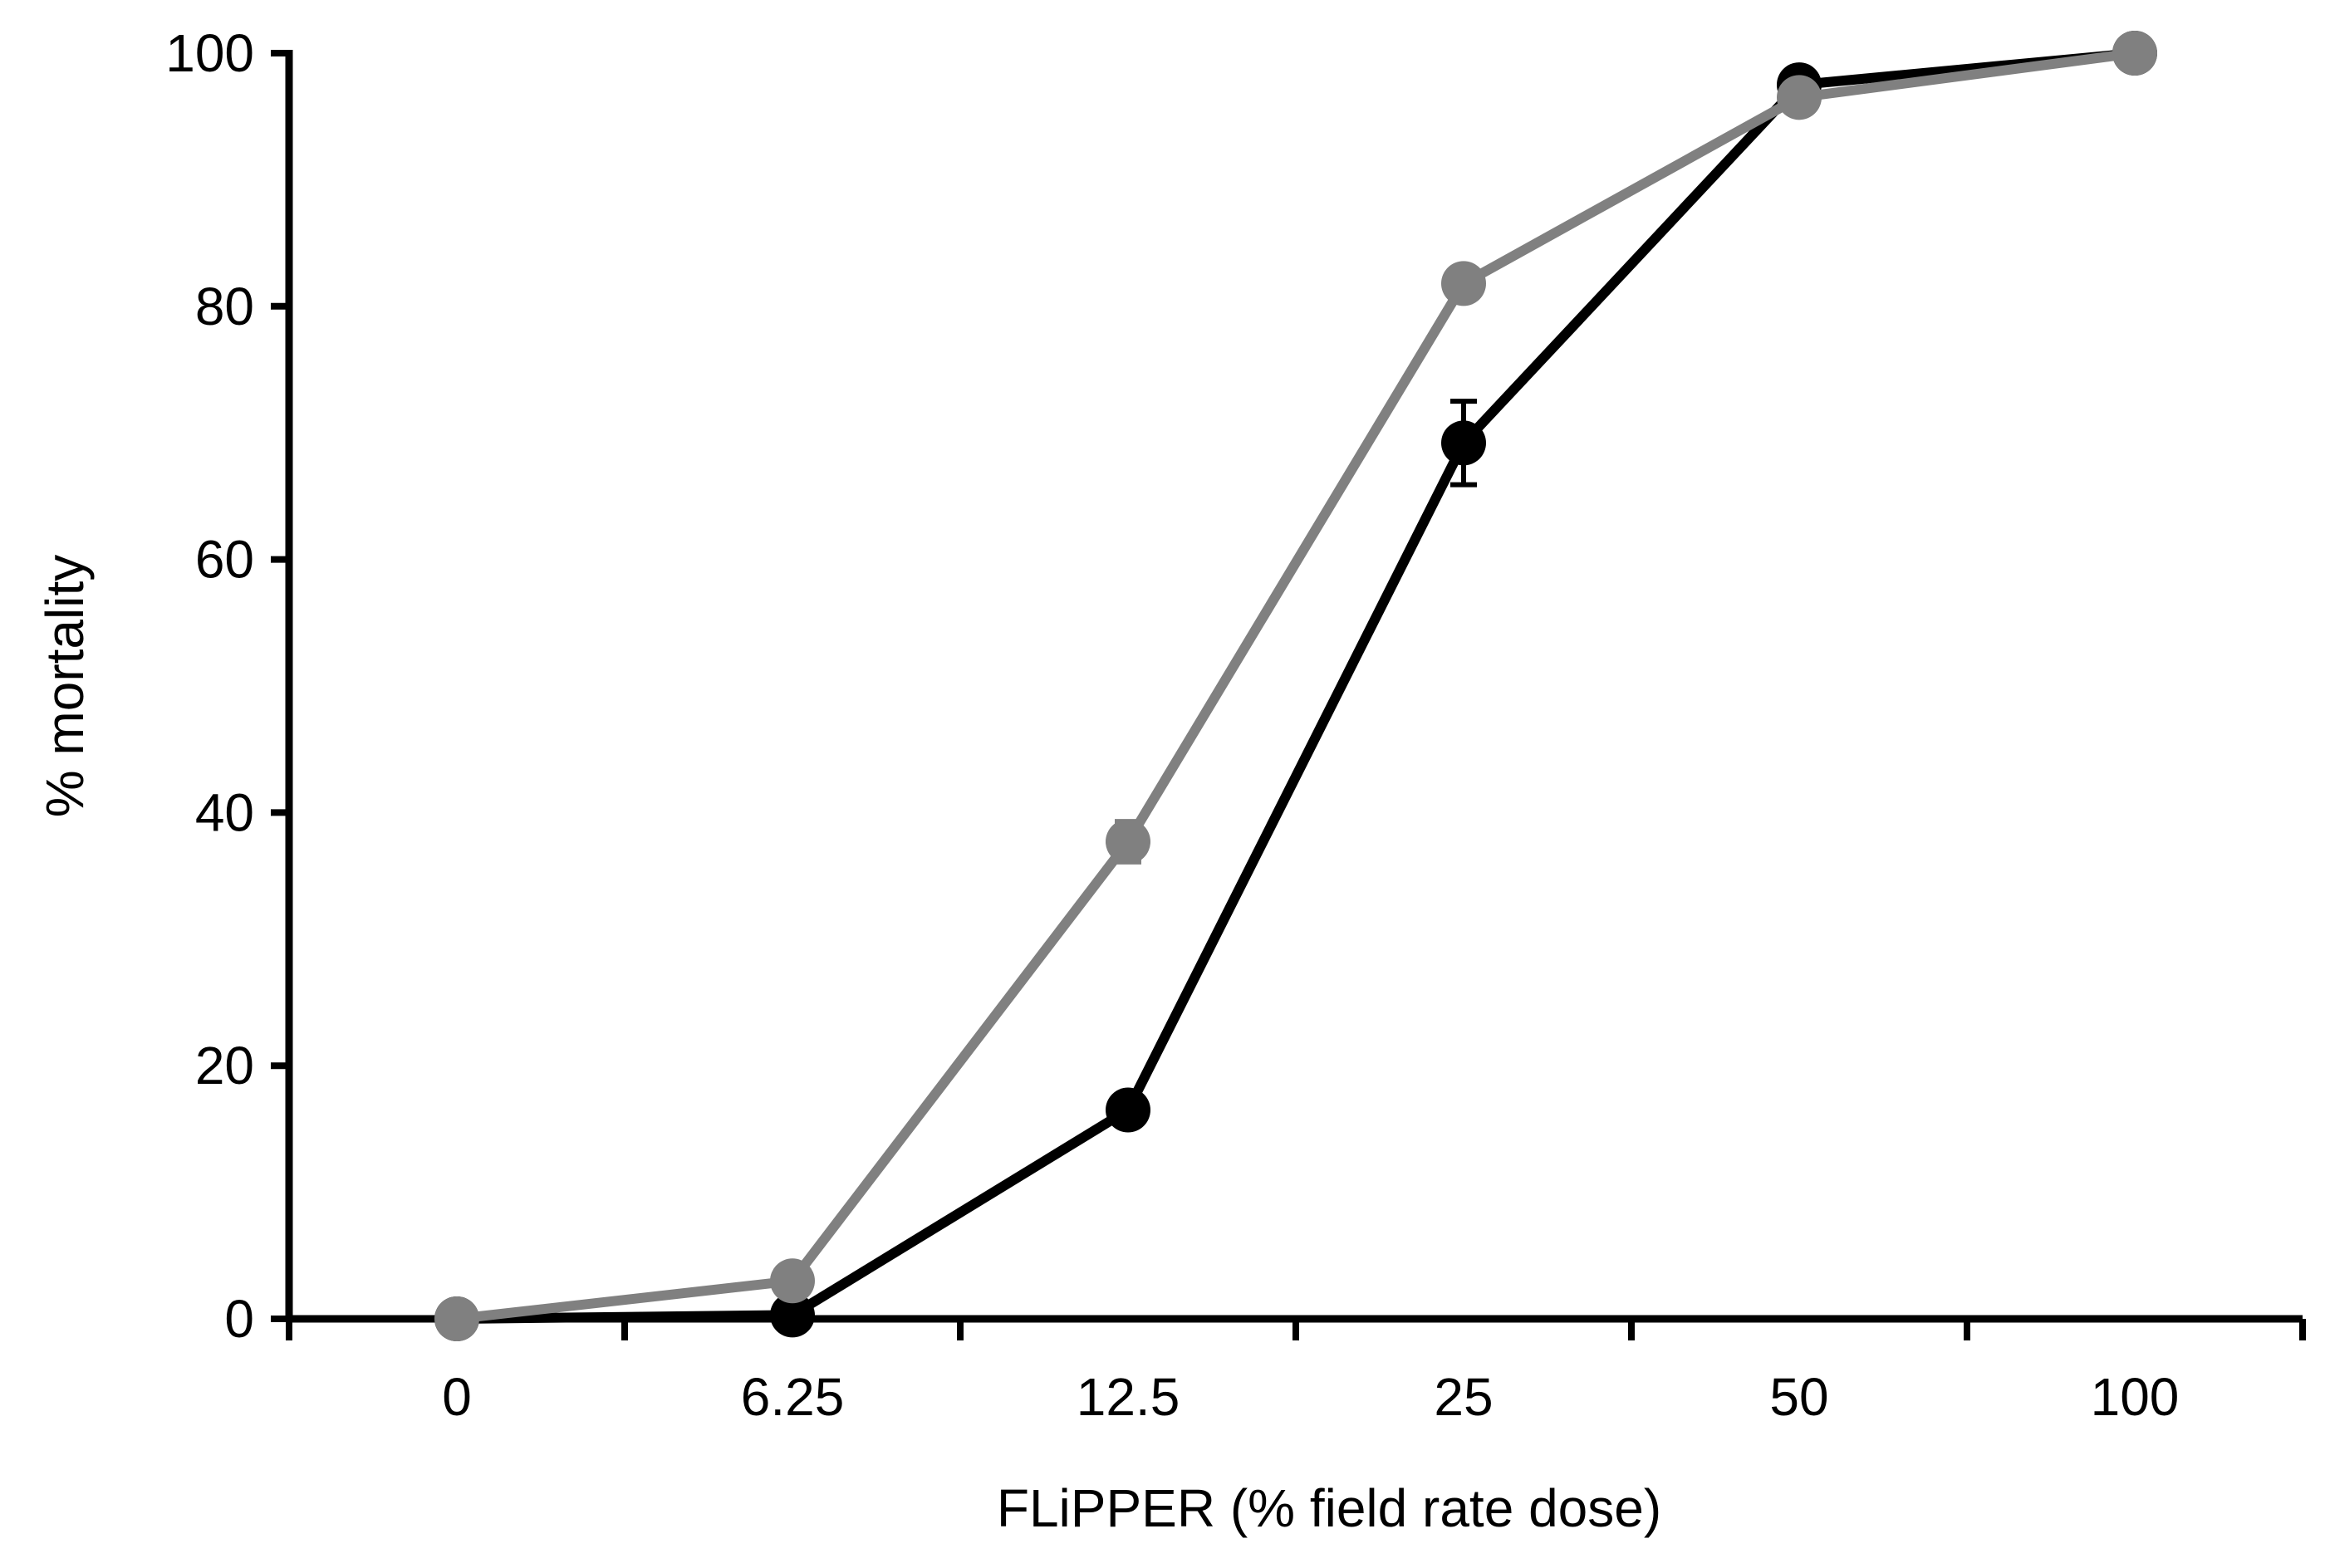  What do you see at coordinates (1329, 1508) in the screenshot?
I see `x-axis-label: FLiPPER (% field rate dose)` at bounding box center [1329, 1508].